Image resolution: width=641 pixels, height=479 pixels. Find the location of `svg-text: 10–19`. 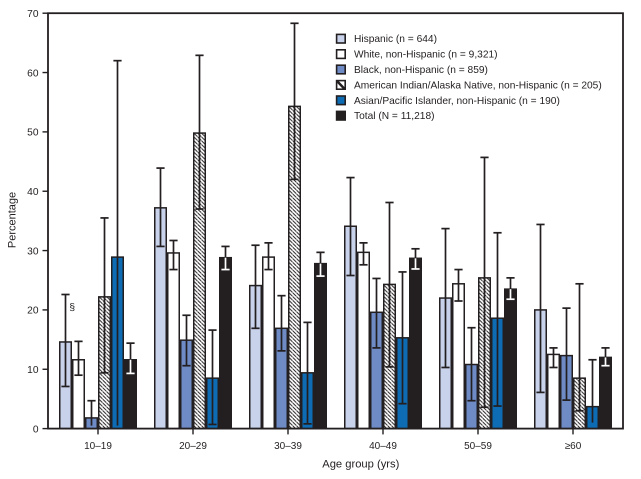

svg-text: 10–19 is located at coordinates (98, 446).